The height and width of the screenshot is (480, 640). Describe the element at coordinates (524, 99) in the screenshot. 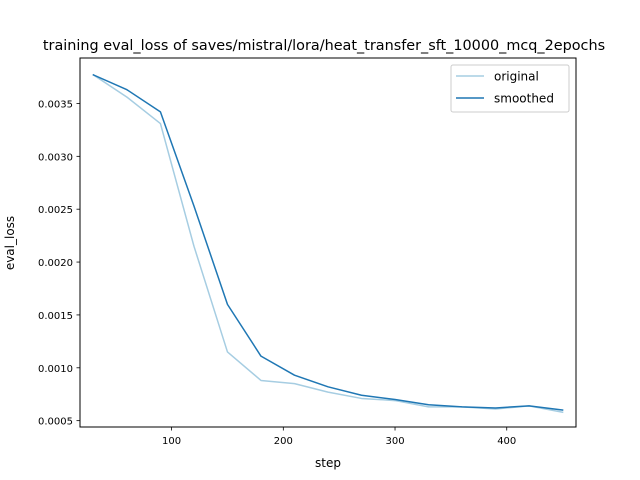

I see `legend-label-smoothed: smoothed` at that location.